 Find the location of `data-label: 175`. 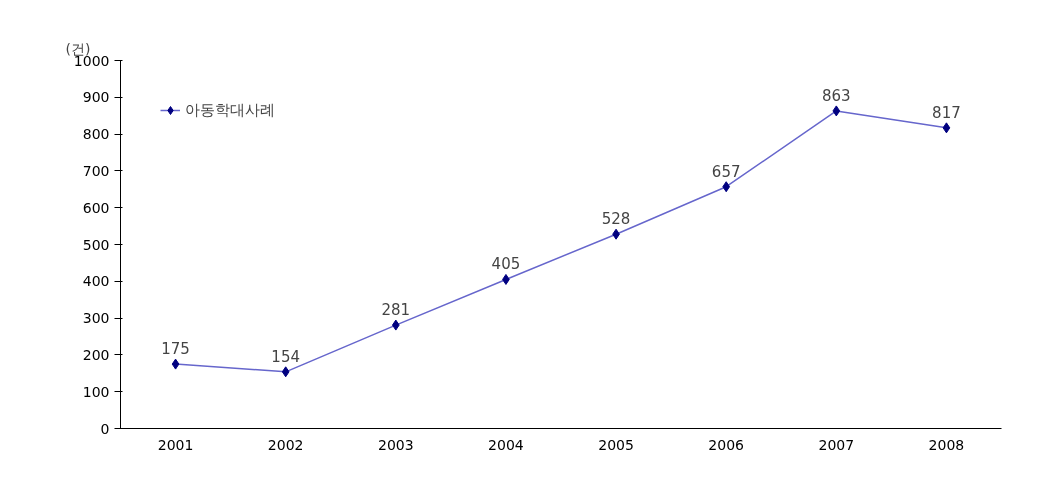

data-label: 175 is located at coordinates (175, 349).